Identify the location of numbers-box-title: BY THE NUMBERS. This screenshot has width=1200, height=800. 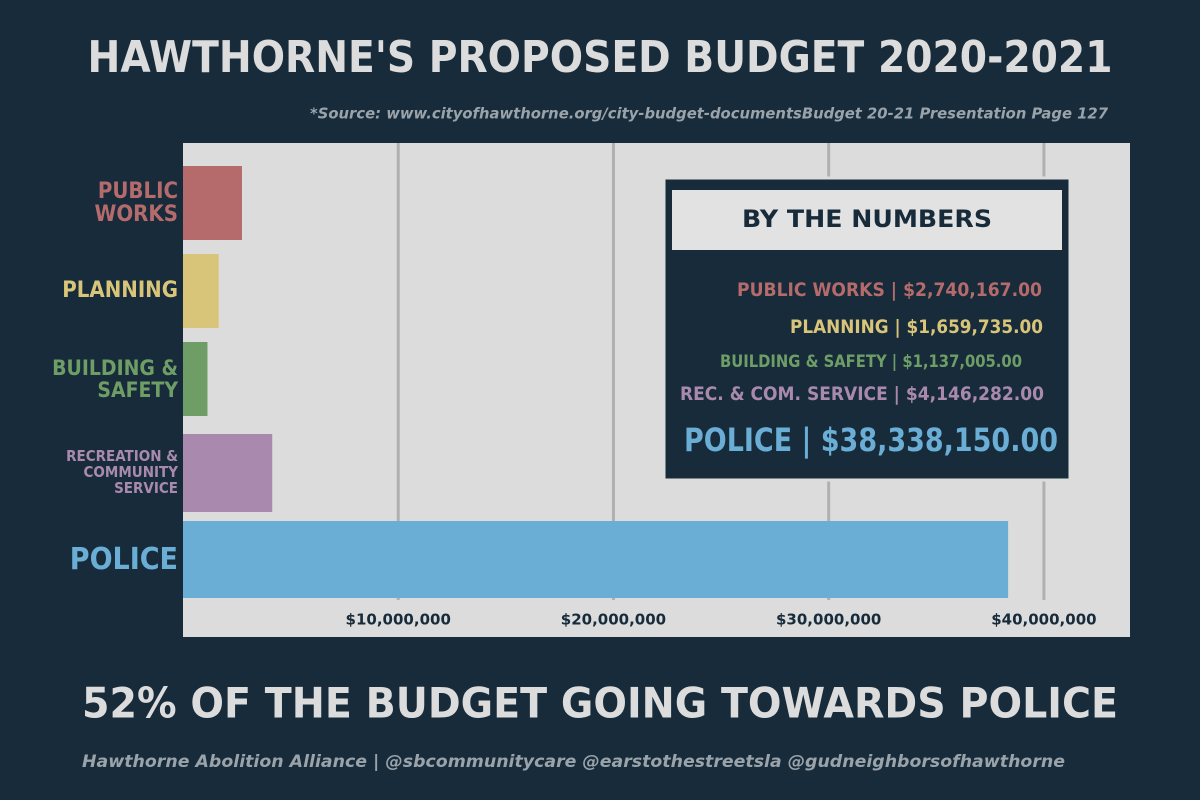
(867, 219).